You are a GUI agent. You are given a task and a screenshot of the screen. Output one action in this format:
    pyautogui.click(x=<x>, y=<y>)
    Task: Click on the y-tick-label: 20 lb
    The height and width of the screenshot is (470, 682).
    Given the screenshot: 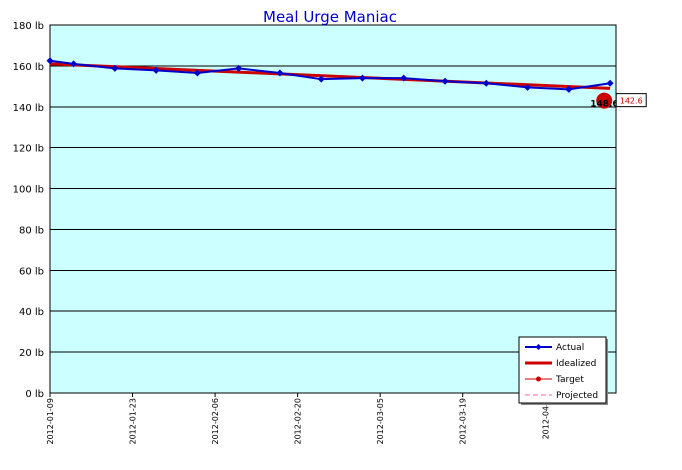 What is the action you would take?
    pyautogui.click(x=31, y=353)
    